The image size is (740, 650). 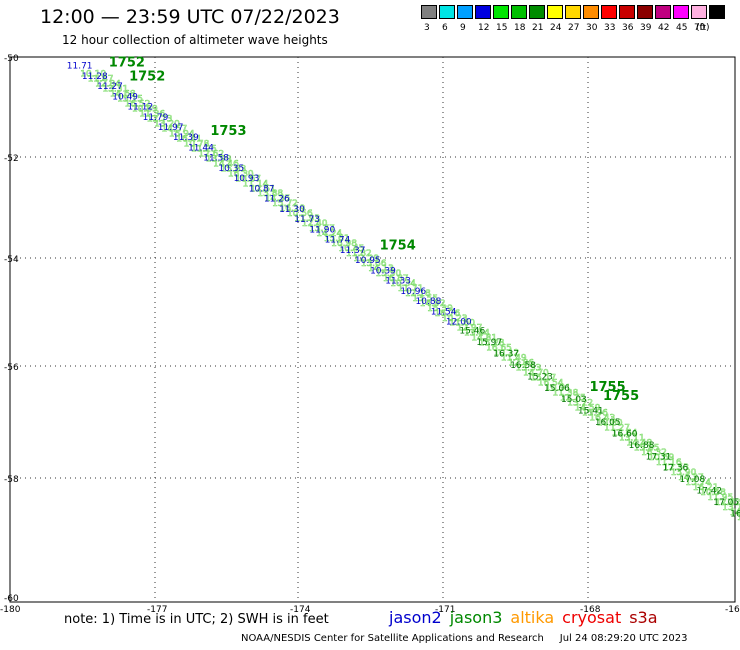 I want to click on wave-height-label-light: 15.28, so click(x=492, y=344).